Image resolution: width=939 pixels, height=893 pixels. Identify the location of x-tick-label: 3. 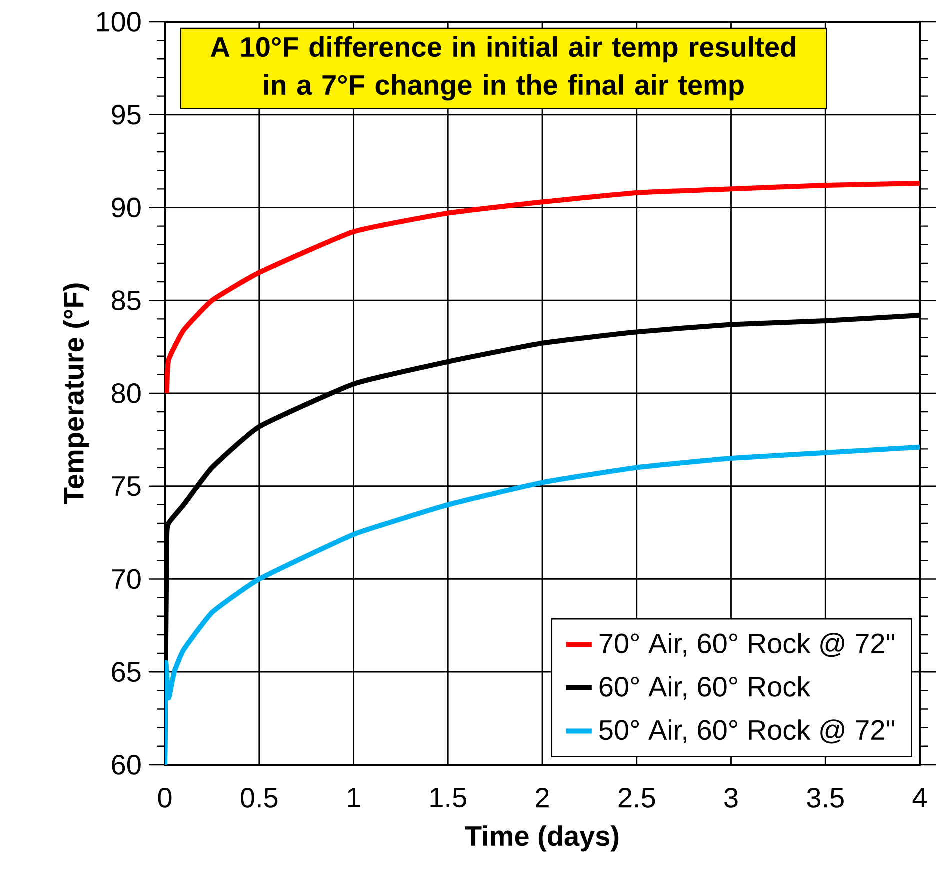
(731, 798).